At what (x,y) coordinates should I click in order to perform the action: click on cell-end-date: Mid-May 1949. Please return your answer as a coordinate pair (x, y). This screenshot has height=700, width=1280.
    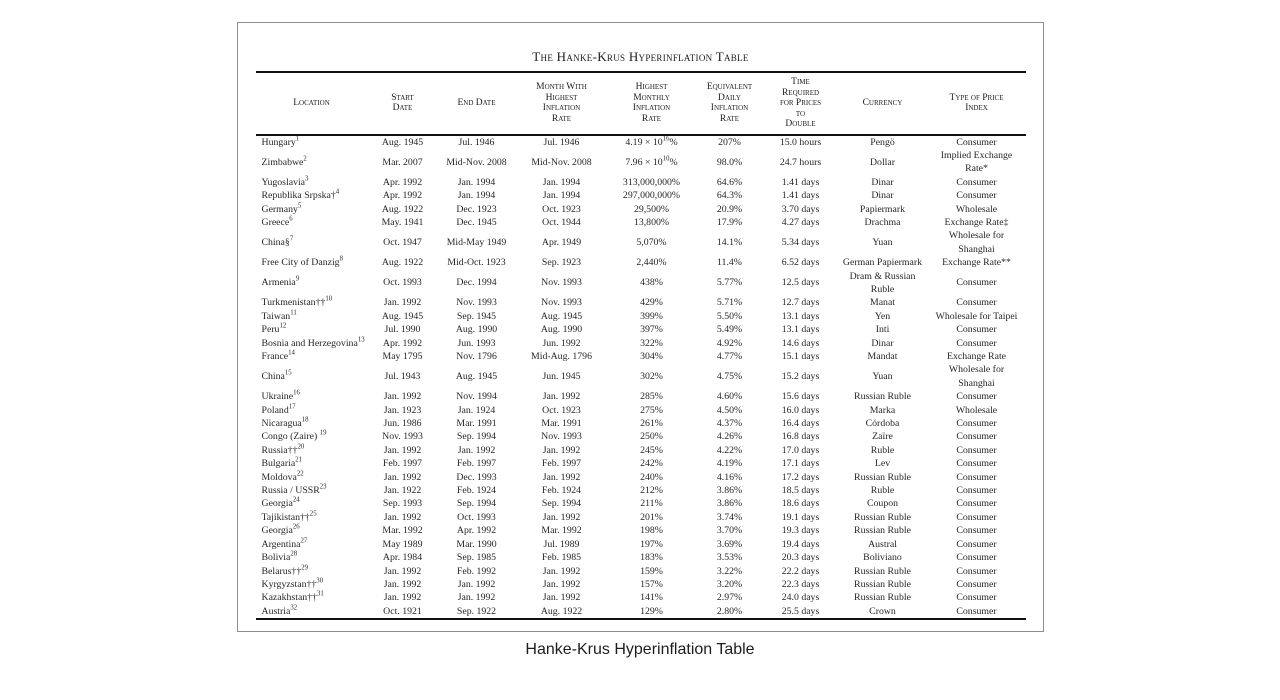
    Looking at the image, I should click on (476, 243).